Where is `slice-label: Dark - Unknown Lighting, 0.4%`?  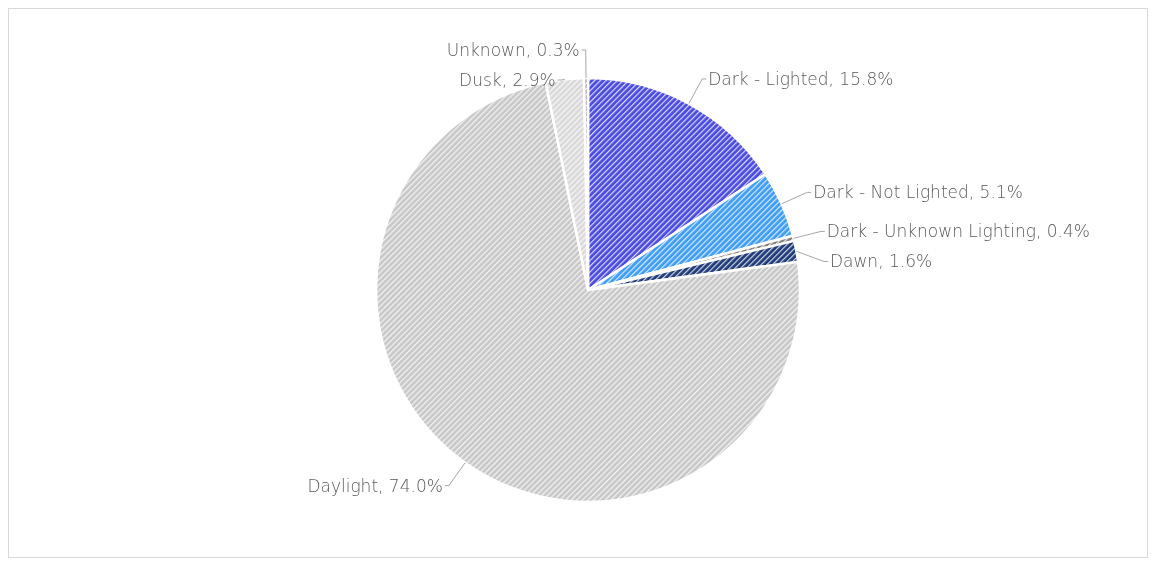
slice-label: Dark - Unknown Lighting, 0.4% is located at coordinates (958, 231).